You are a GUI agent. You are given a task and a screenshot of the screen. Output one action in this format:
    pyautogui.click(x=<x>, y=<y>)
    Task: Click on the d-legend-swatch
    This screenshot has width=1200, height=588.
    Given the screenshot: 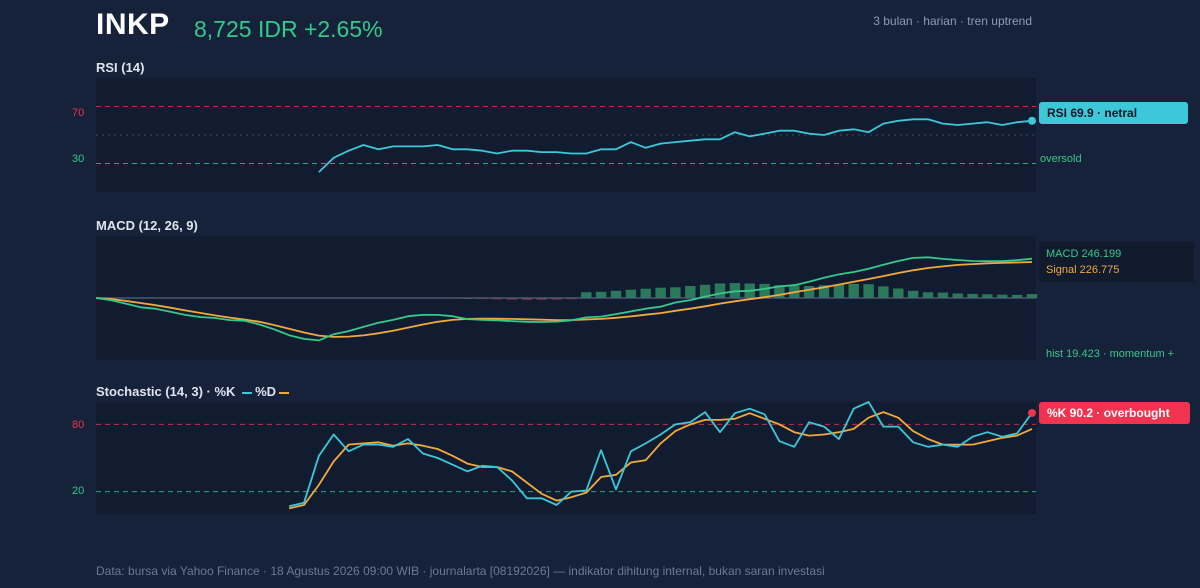 What is the action you would take?
    pyautogui.click(x=284, y=392)
    